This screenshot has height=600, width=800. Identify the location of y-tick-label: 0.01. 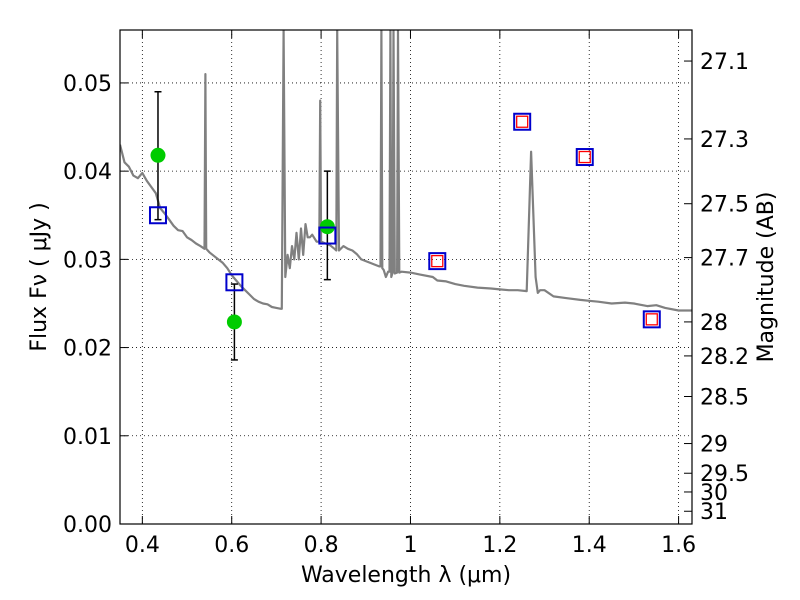
(87, 437).